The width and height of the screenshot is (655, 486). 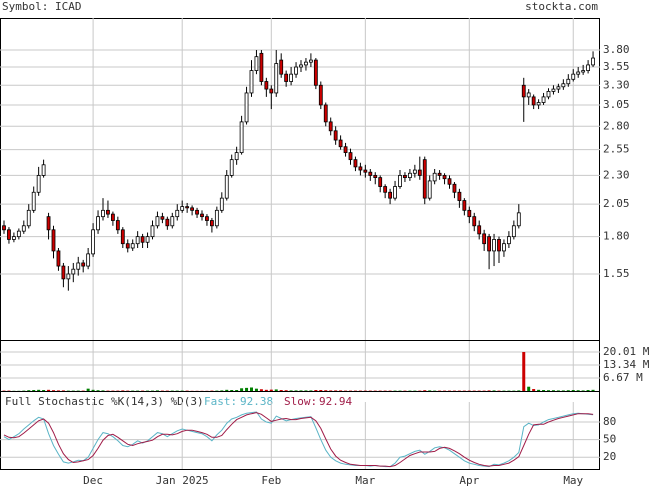 What do you see at coordinates (298, 439) in the screenshot?
I see `stochastic-fast` at bounding box center [298, 439].